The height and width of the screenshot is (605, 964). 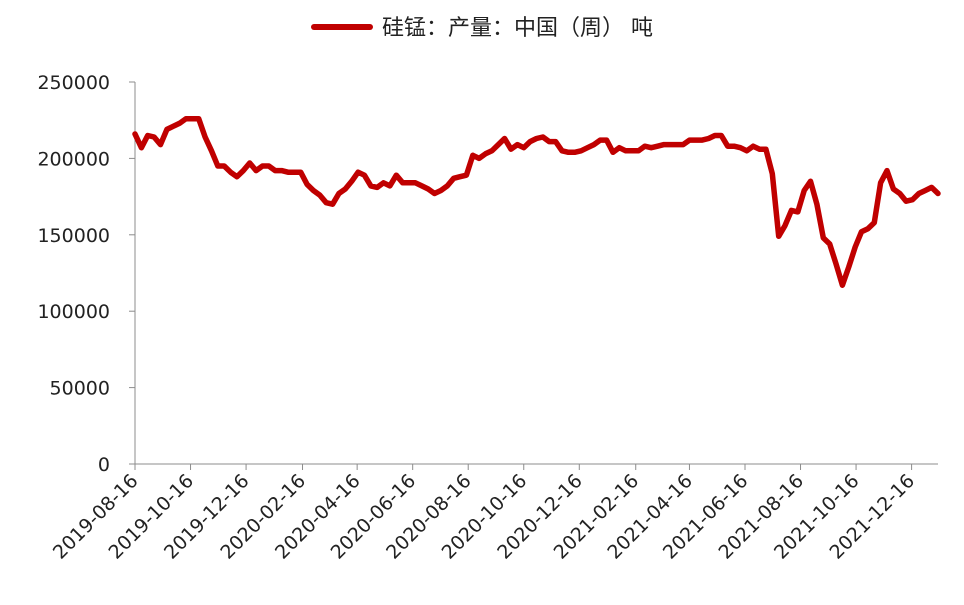 What do you see at coordinates (517, 28) in the screenshot?
I see `legend-label: 硅锰：产量：中国（周） 吨` at bounding box center [517, 28].